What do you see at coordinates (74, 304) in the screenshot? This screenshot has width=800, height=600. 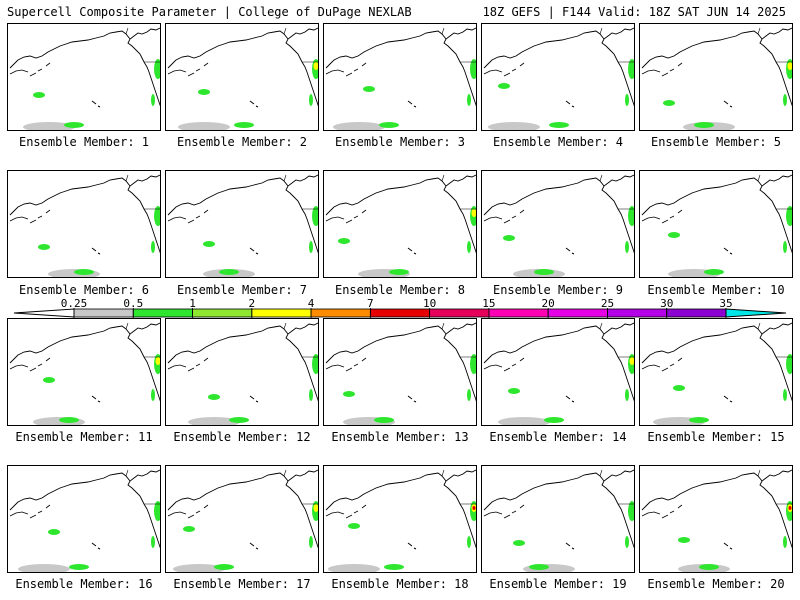 I see `colorbar-tick-label: 0.25` at bounding box center [74, 304].